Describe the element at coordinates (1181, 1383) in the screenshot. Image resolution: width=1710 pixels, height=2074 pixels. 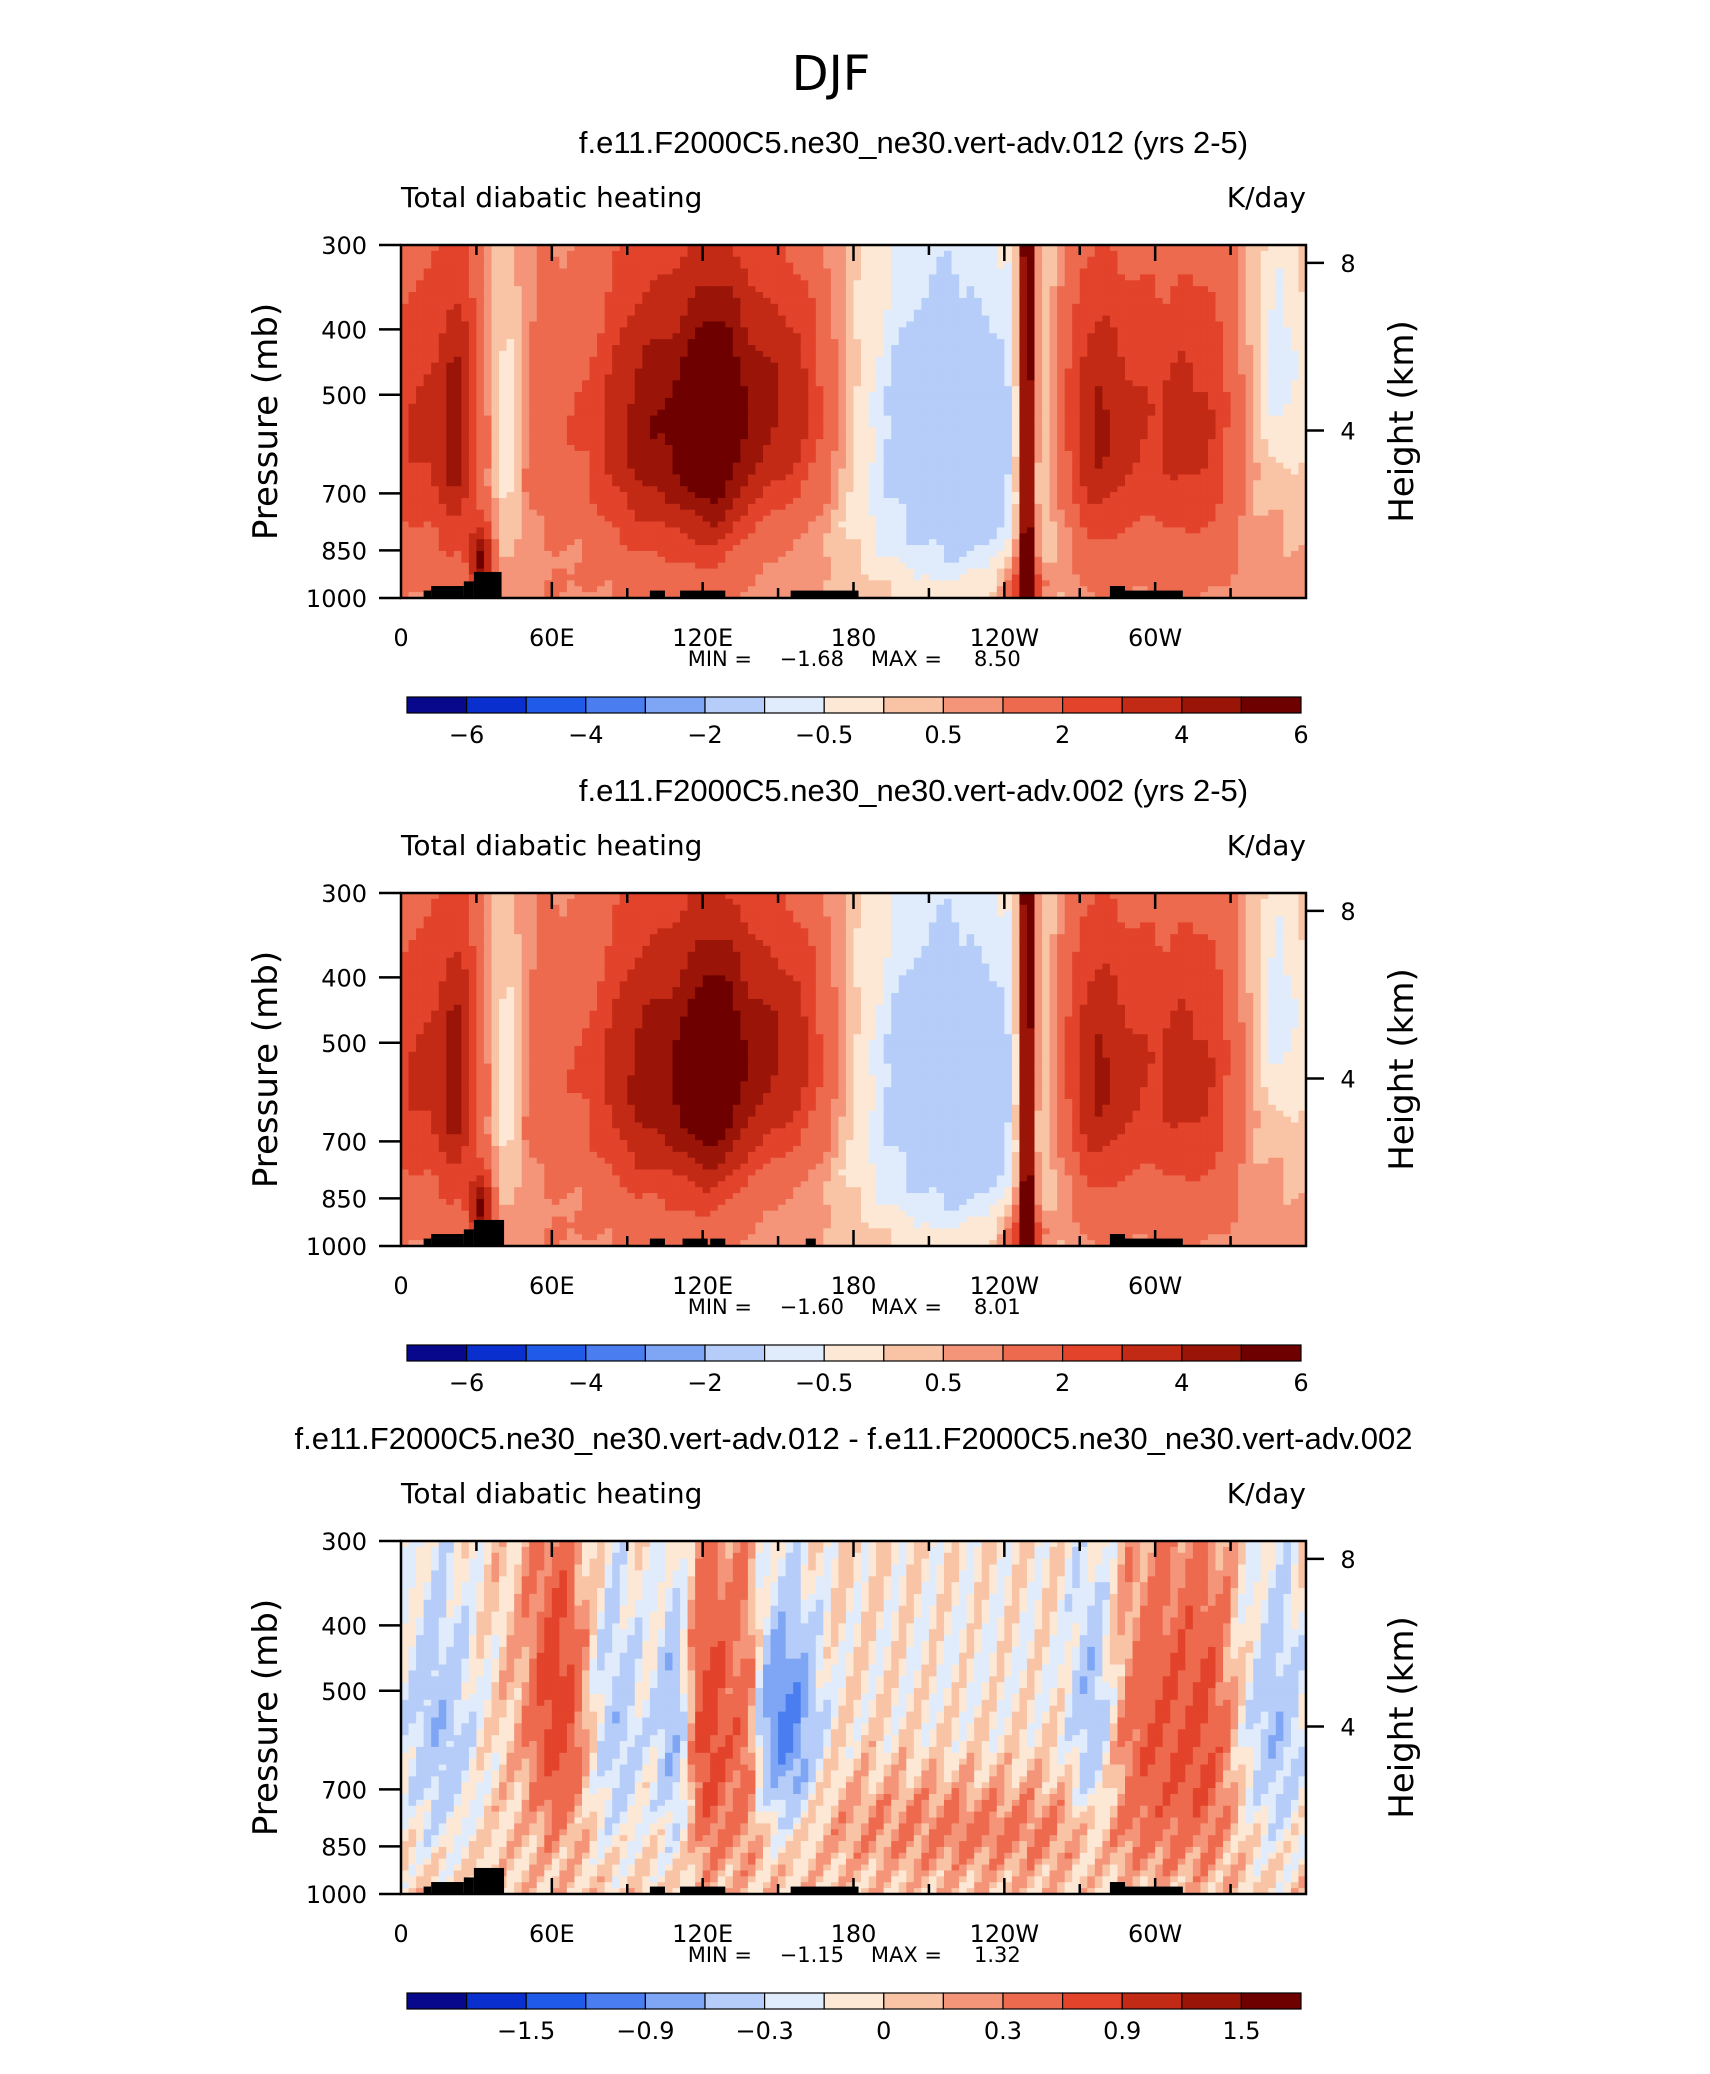
I see `colorbar-label: 4` at that location.